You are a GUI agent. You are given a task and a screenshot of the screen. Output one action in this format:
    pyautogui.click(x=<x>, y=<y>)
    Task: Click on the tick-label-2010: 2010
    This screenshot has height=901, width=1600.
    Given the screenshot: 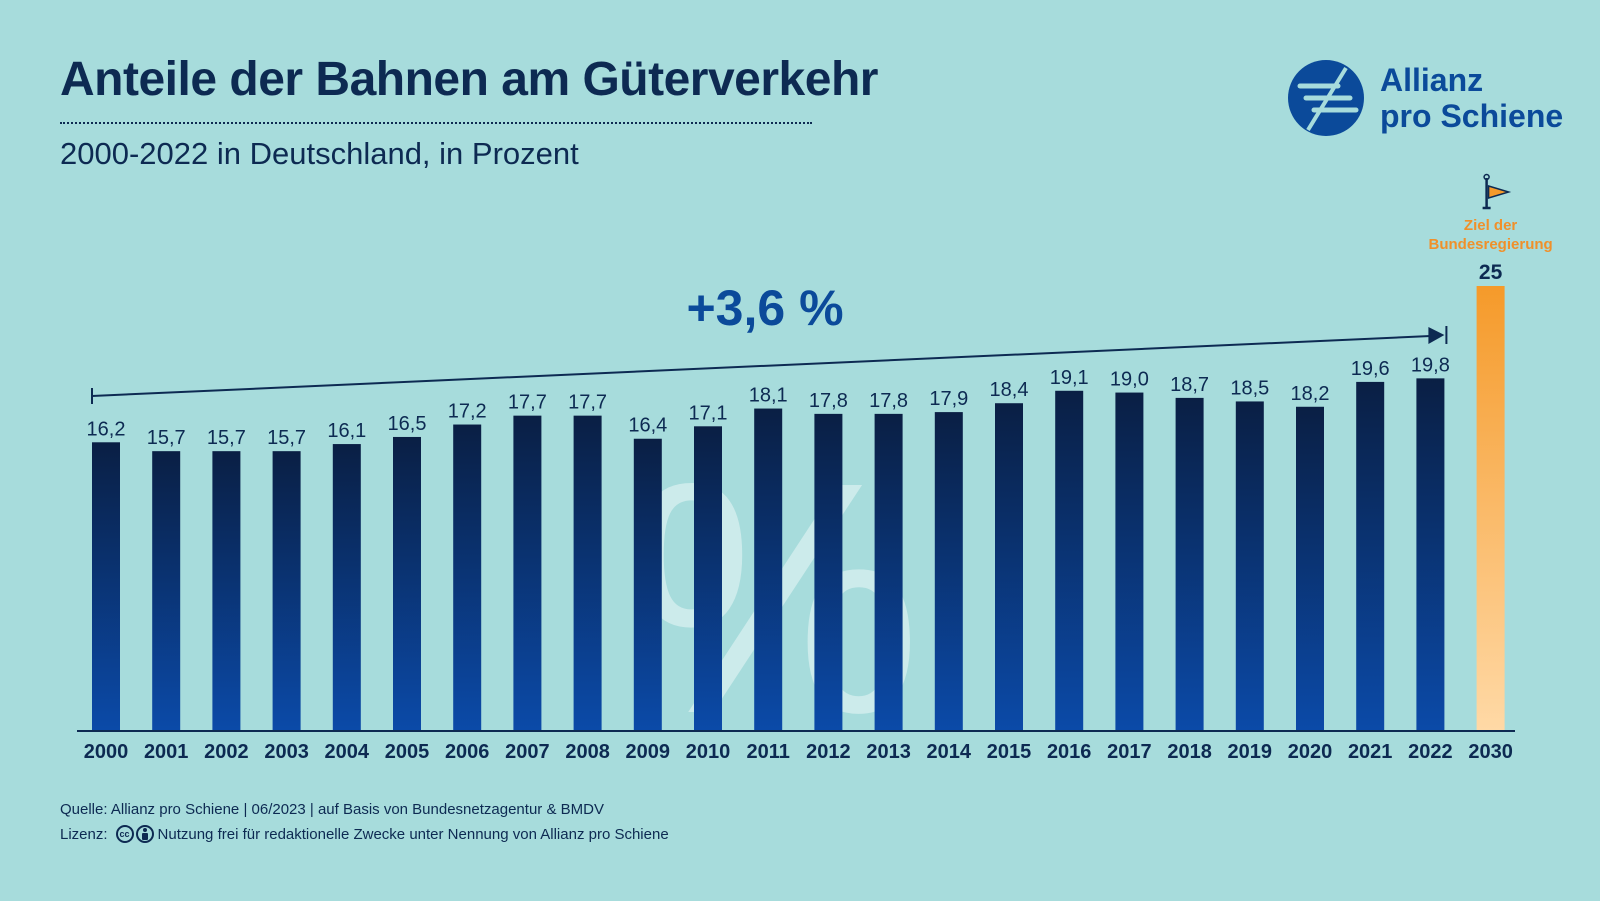 What is the action you would take?
    pyautogui.click(x=708, y=752)
    